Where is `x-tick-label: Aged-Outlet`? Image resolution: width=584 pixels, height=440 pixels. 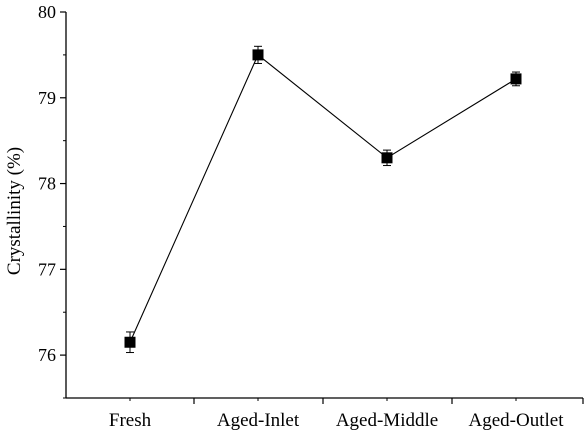
x-tick-label: Aged-Outlet is located at coordinates (517, 420).